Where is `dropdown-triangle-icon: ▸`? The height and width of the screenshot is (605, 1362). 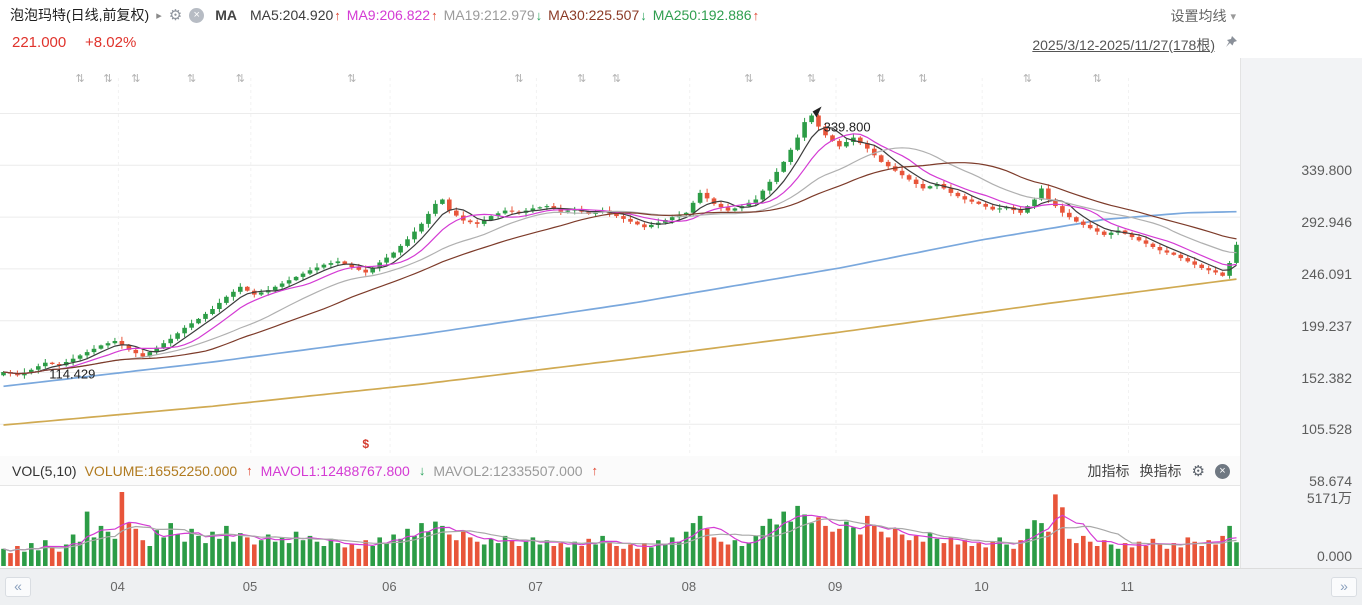 dropdown-triangle-icon: ▸ is located at coordinates (159, 15).